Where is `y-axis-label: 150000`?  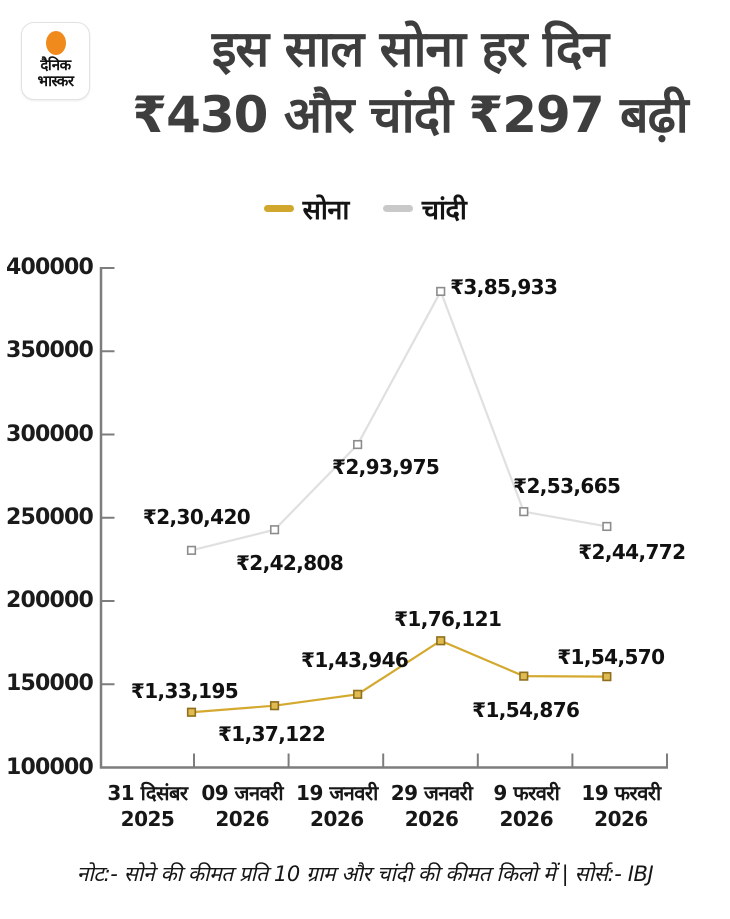 y-axis-label: 150000 is located at coordinates (49, 684).